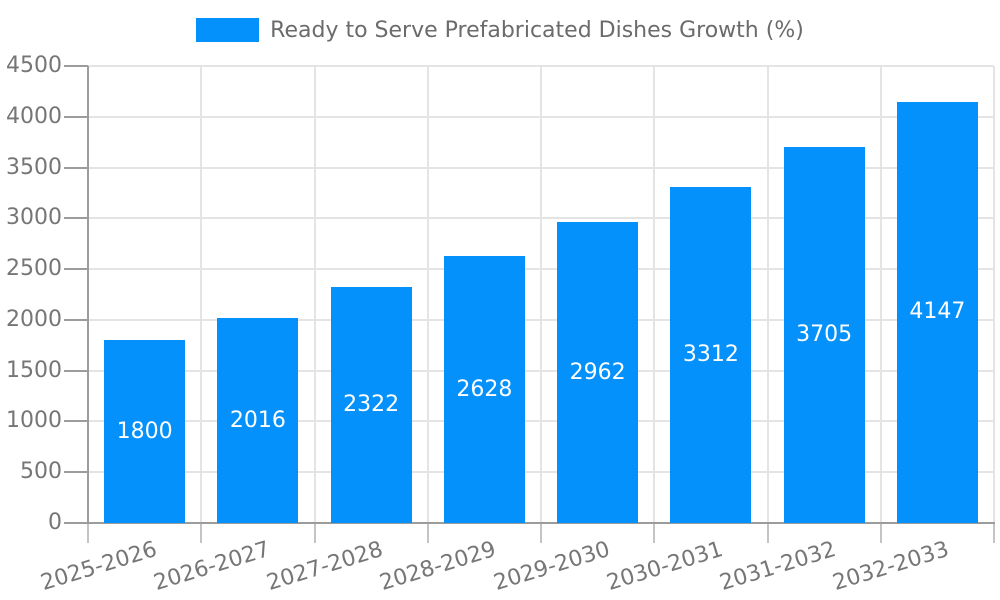 The height and width of the screenshot is (600, 1000). Describe the element at coordinates (34, 167) in the screenshot. I see `y-axis-label: 3500` at that location.